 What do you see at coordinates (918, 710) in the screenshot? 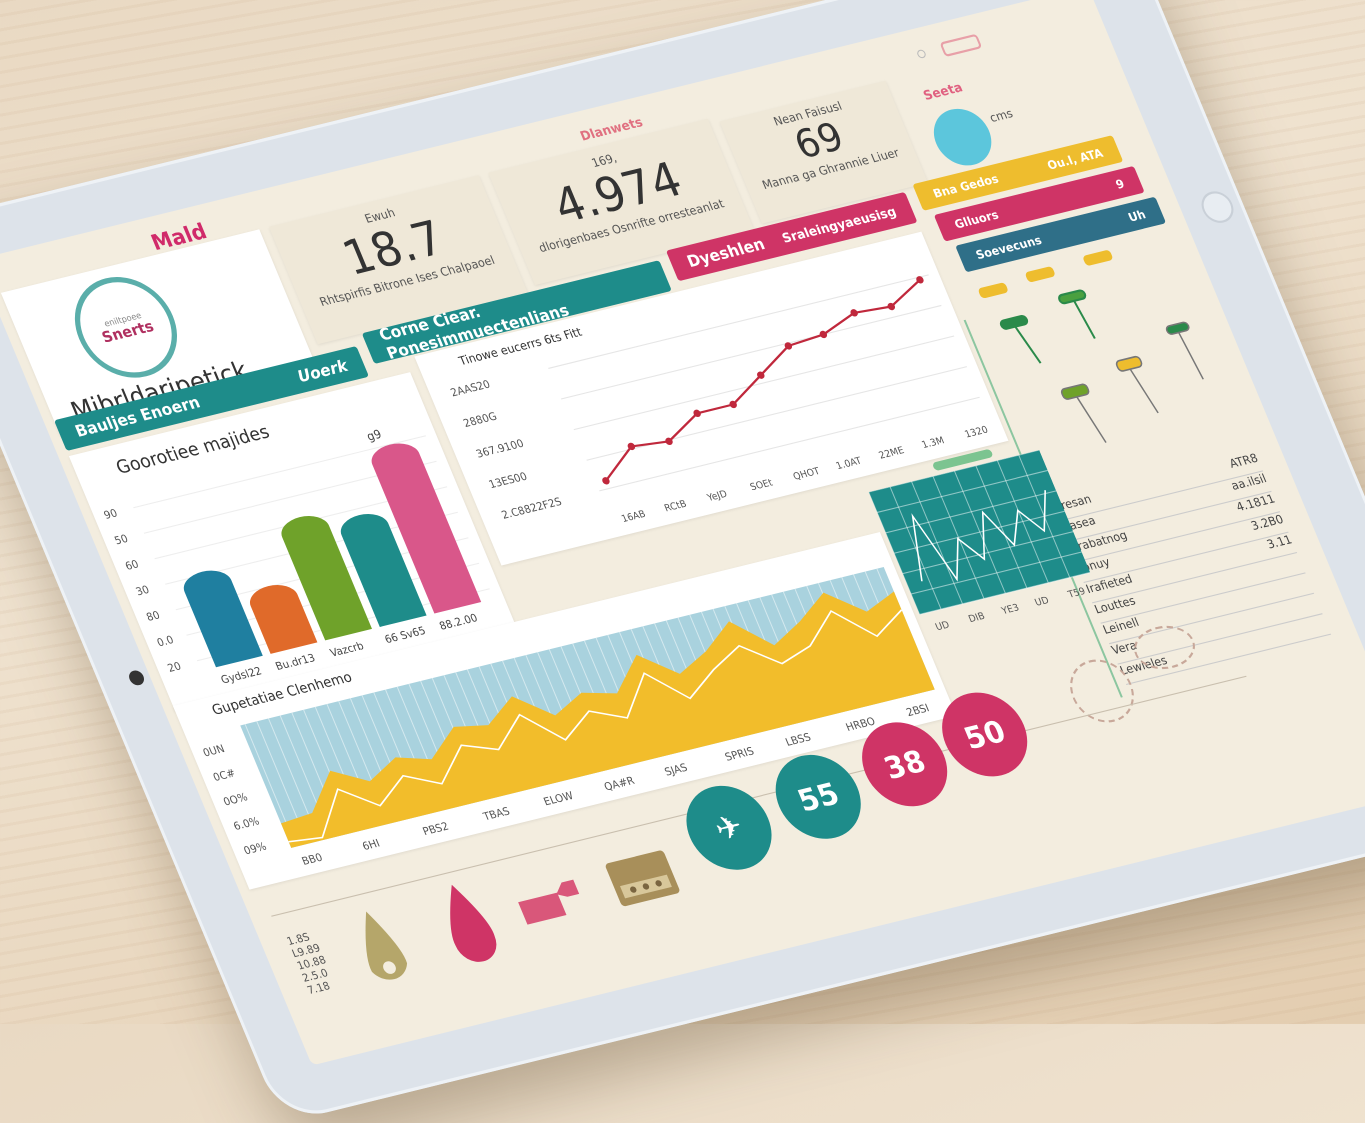
I see `x-tick-label: 2BSI` at bounding box center [918, 710].